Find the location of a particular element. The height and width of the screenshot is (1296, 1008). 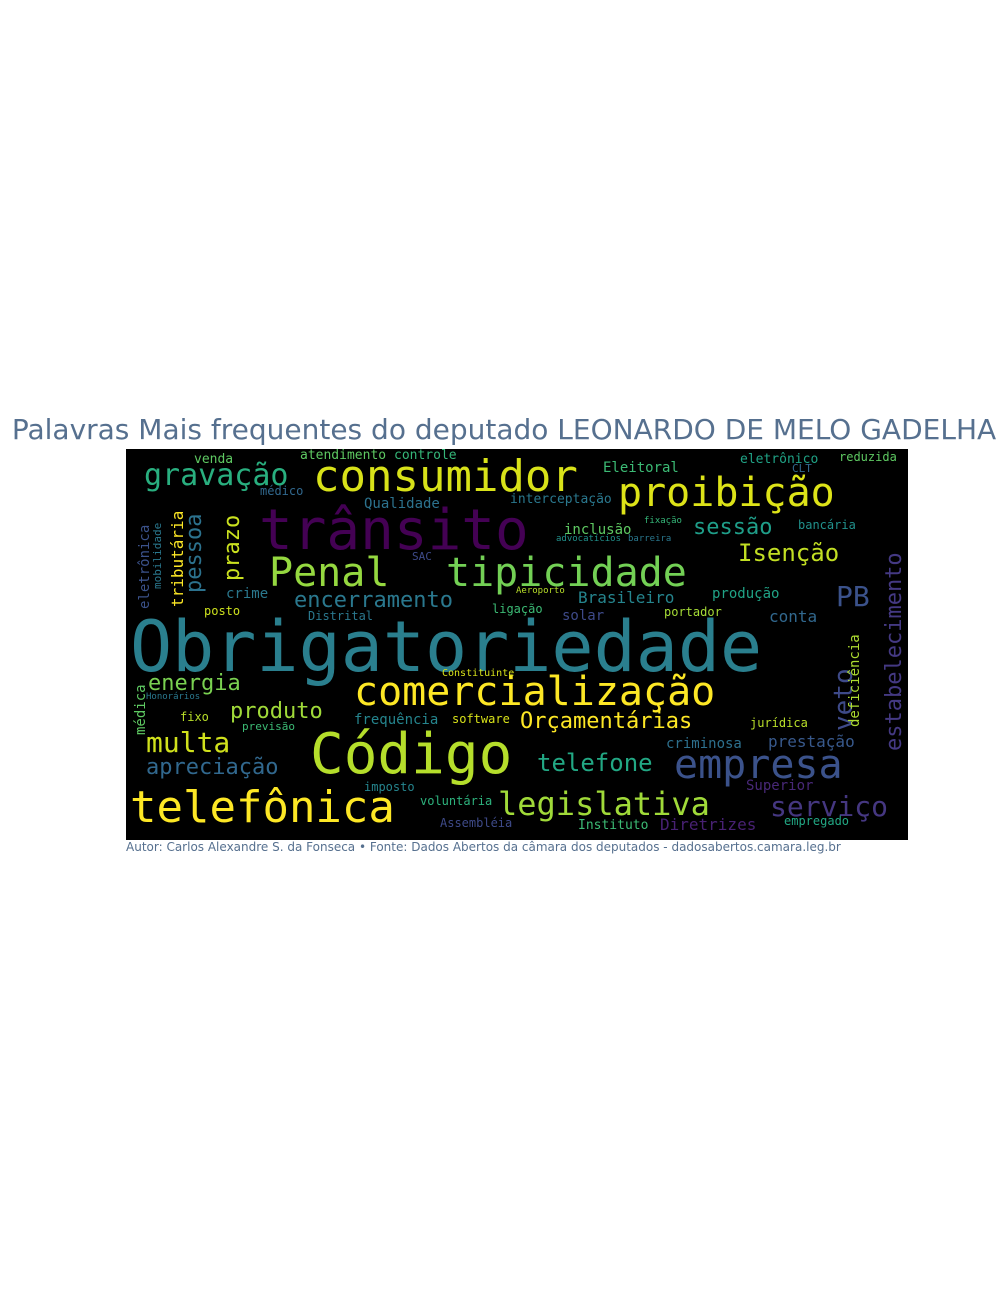

cloud-word: Isenção is located at coordinates (789, 553).